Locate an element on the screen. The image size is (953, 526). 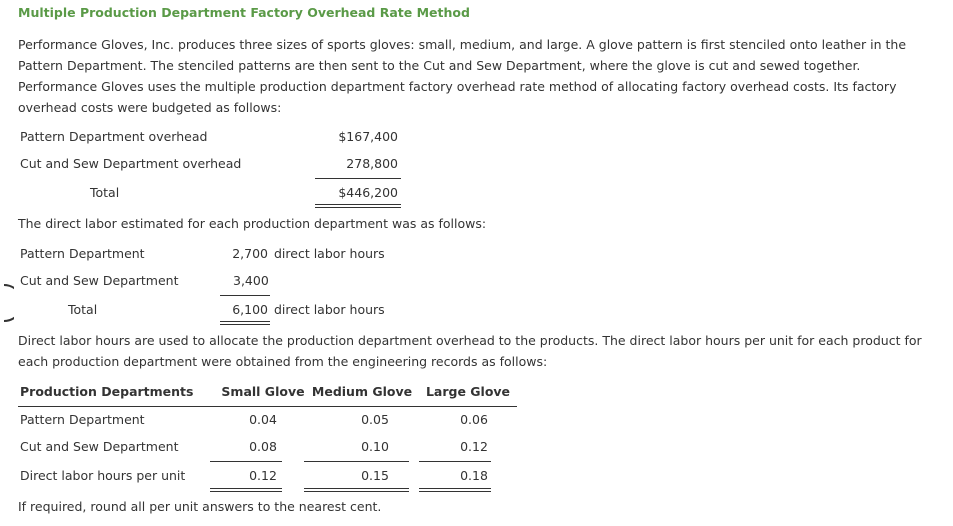
header: Production Departments is located at coordinates (107, 391).